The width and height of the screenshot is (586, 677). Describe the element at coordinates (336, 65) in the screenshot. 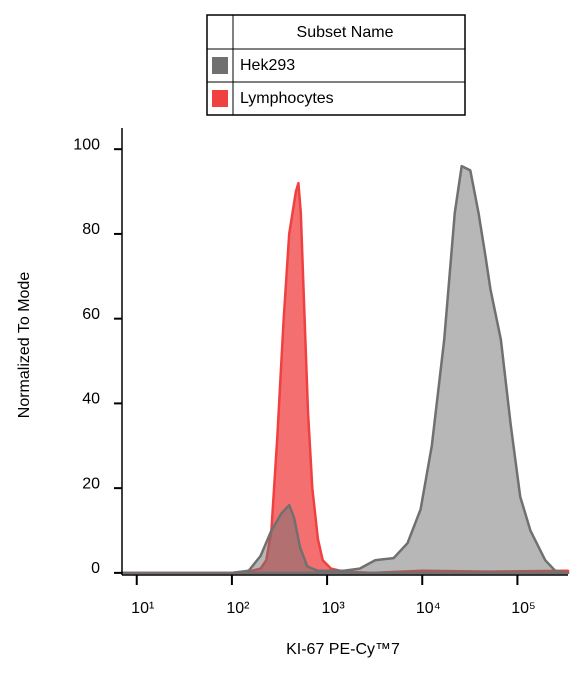

I see `legend-box` at that location.